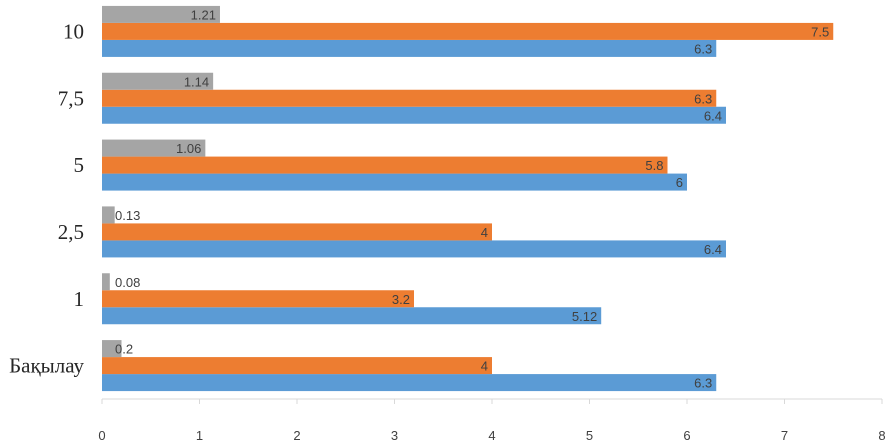 Image resolution: width=888 pixels, height=442 pixels. Describe the element at coordinates (127, 215) in the screenshot. I see `data-label-series-3-2: 0.13` at that location.